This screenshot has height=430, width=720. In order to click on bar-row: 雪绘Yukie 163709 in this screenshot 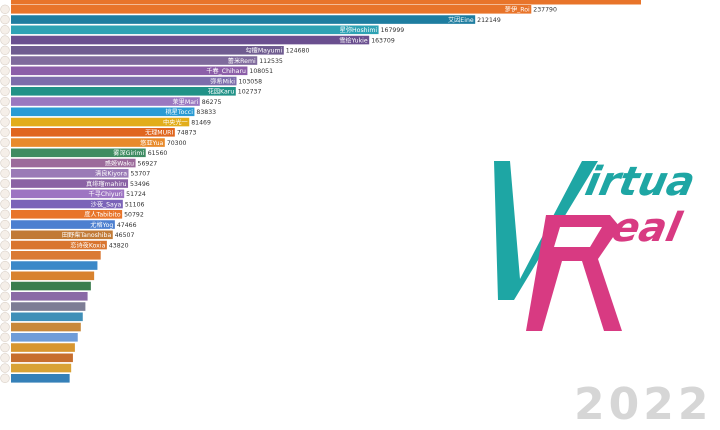, I will do `click(197, 40)`.